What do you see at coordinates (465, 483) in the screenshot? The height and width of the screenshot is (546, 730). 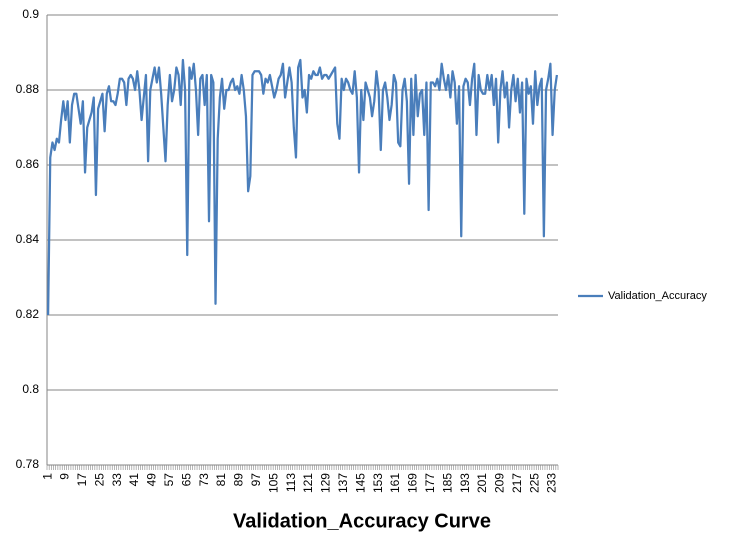 I see `x-tick-label: 193` at bounding box center [465, 483].